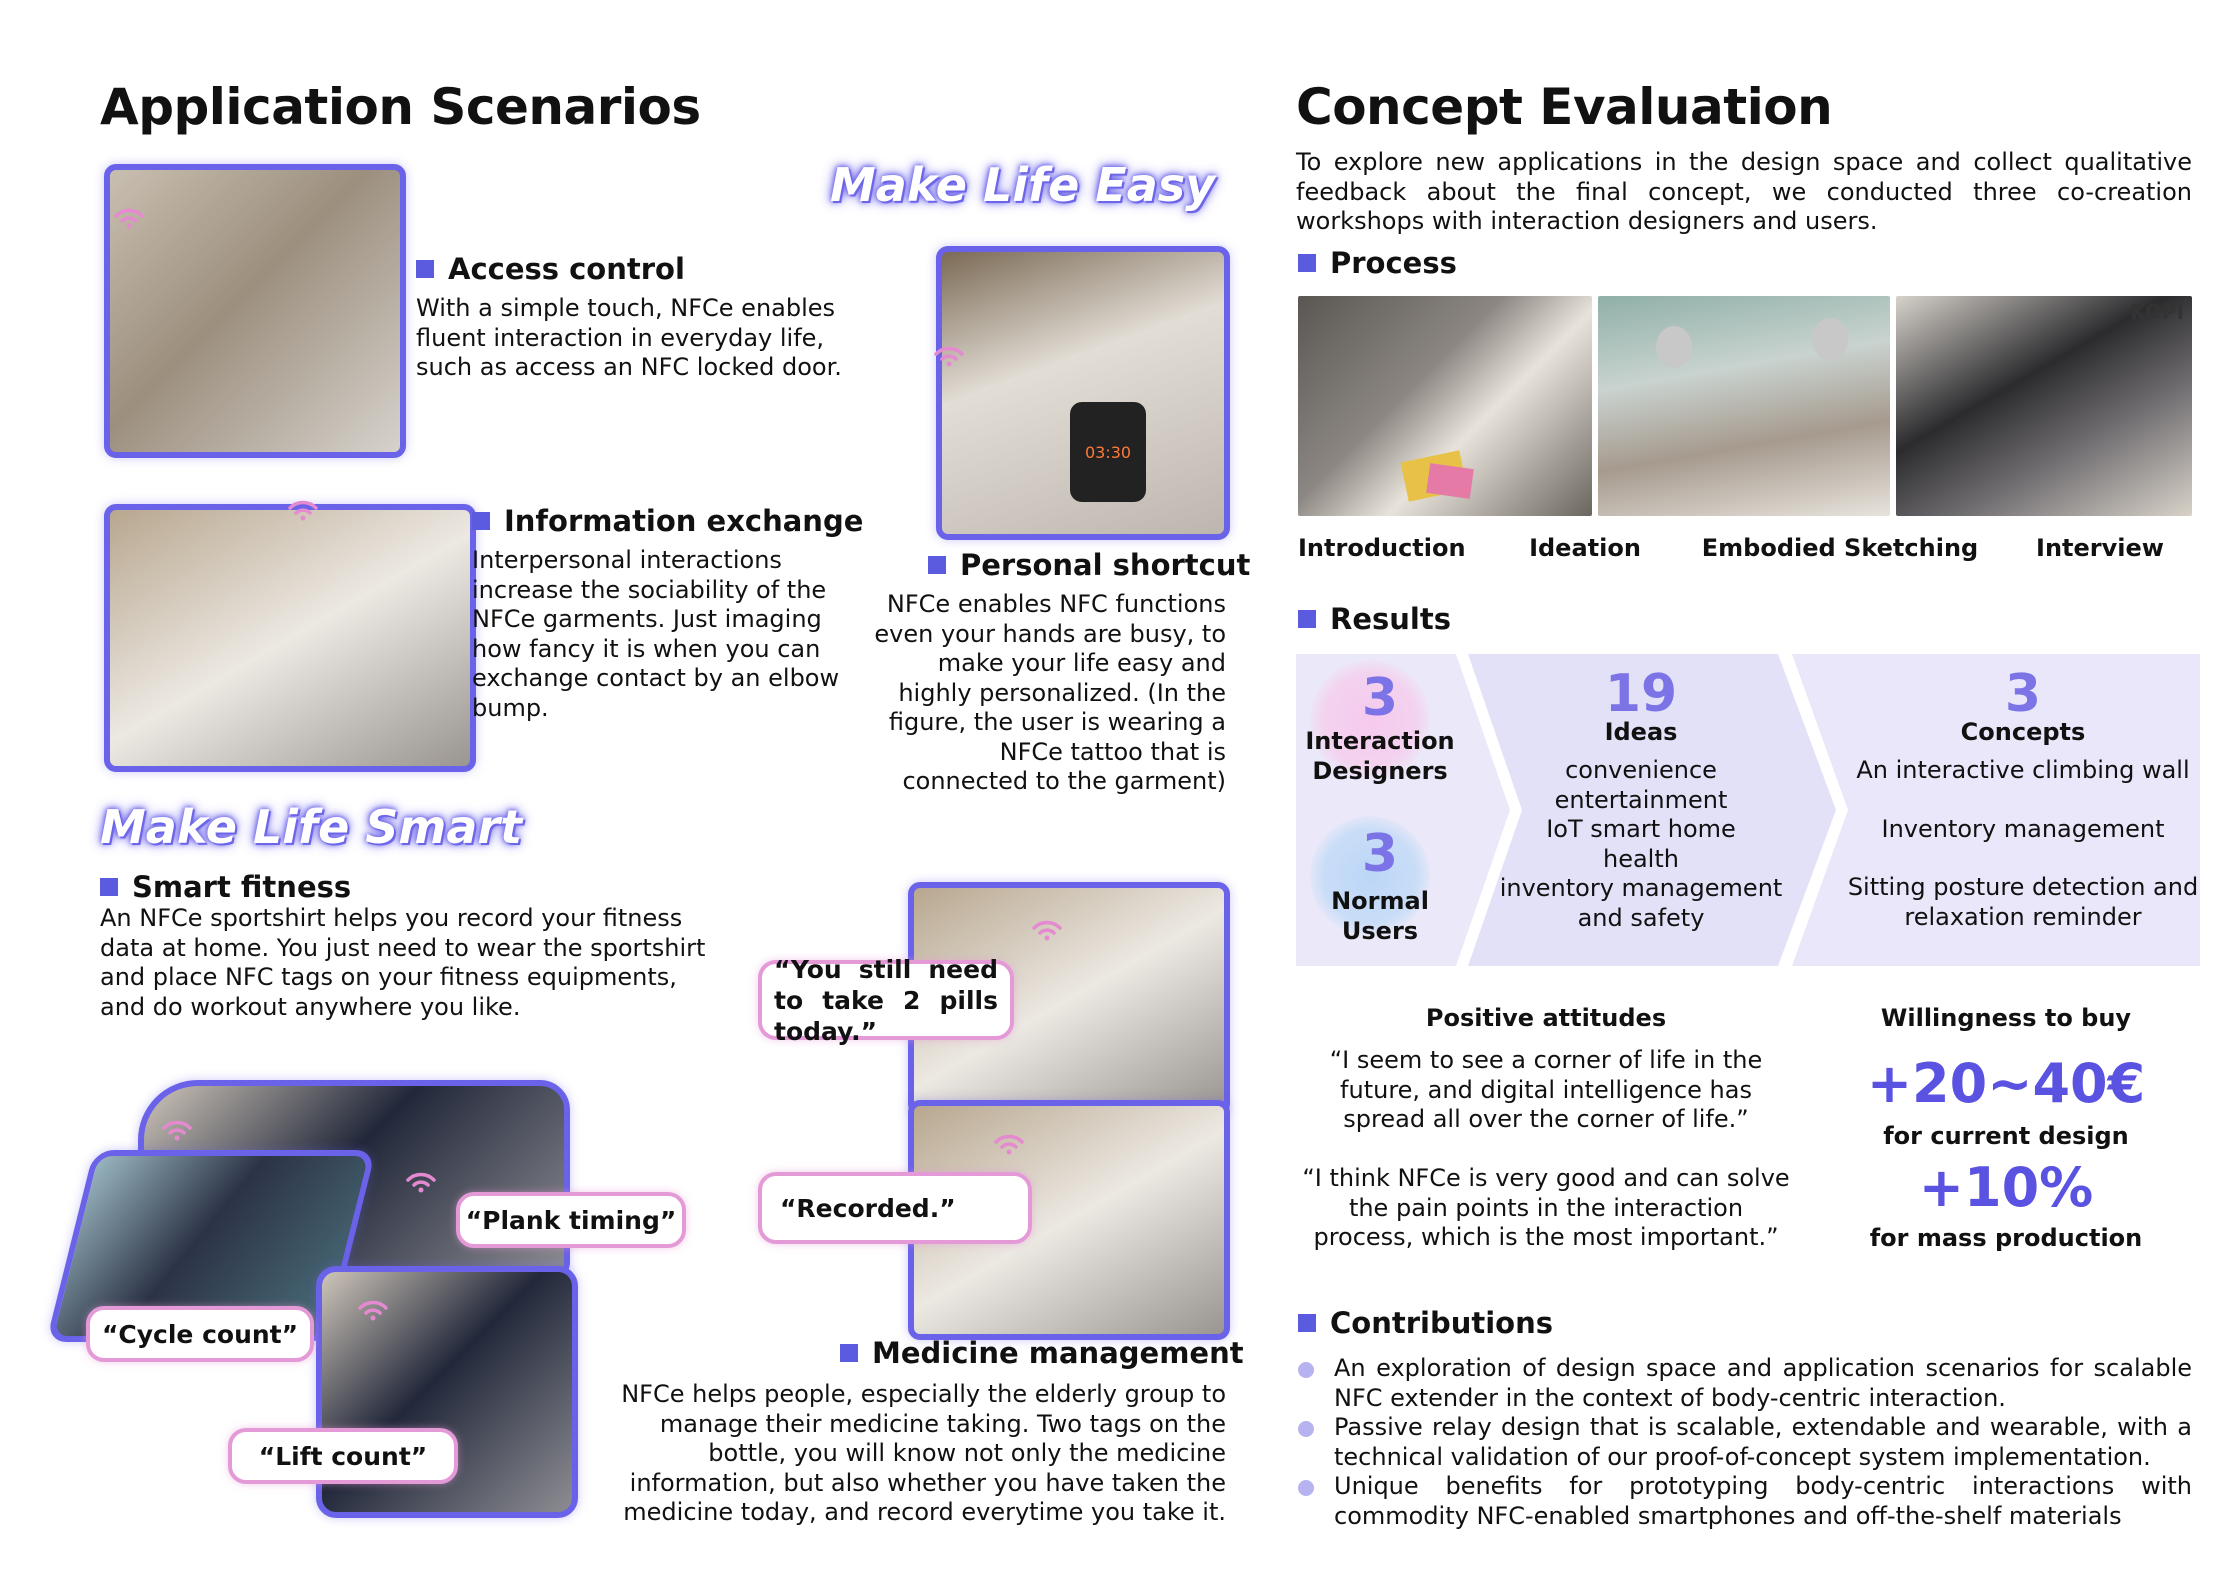 The image size is (2238, 1572). I want to click on concepts-count: 3, so click(2023, 694).